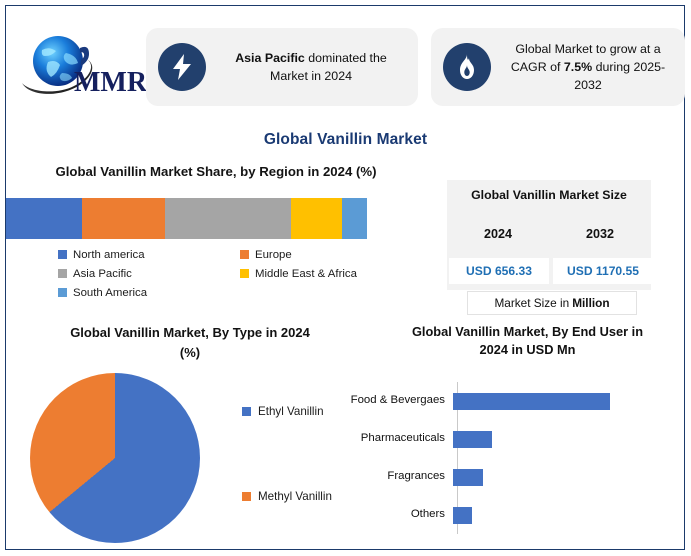 The height and width of the screenshot is (556, 691). I want to click on region-stacked-bar, so click(186, 218).